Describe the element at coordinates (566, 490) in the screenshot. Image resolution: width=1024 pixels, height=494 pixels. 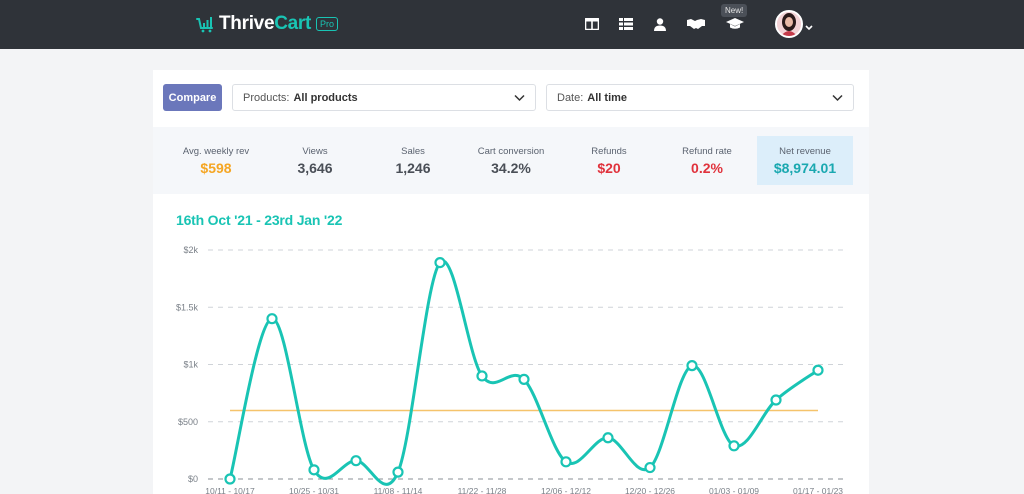
I see `x-tick-label: 12/06 - 12/12` at that location.